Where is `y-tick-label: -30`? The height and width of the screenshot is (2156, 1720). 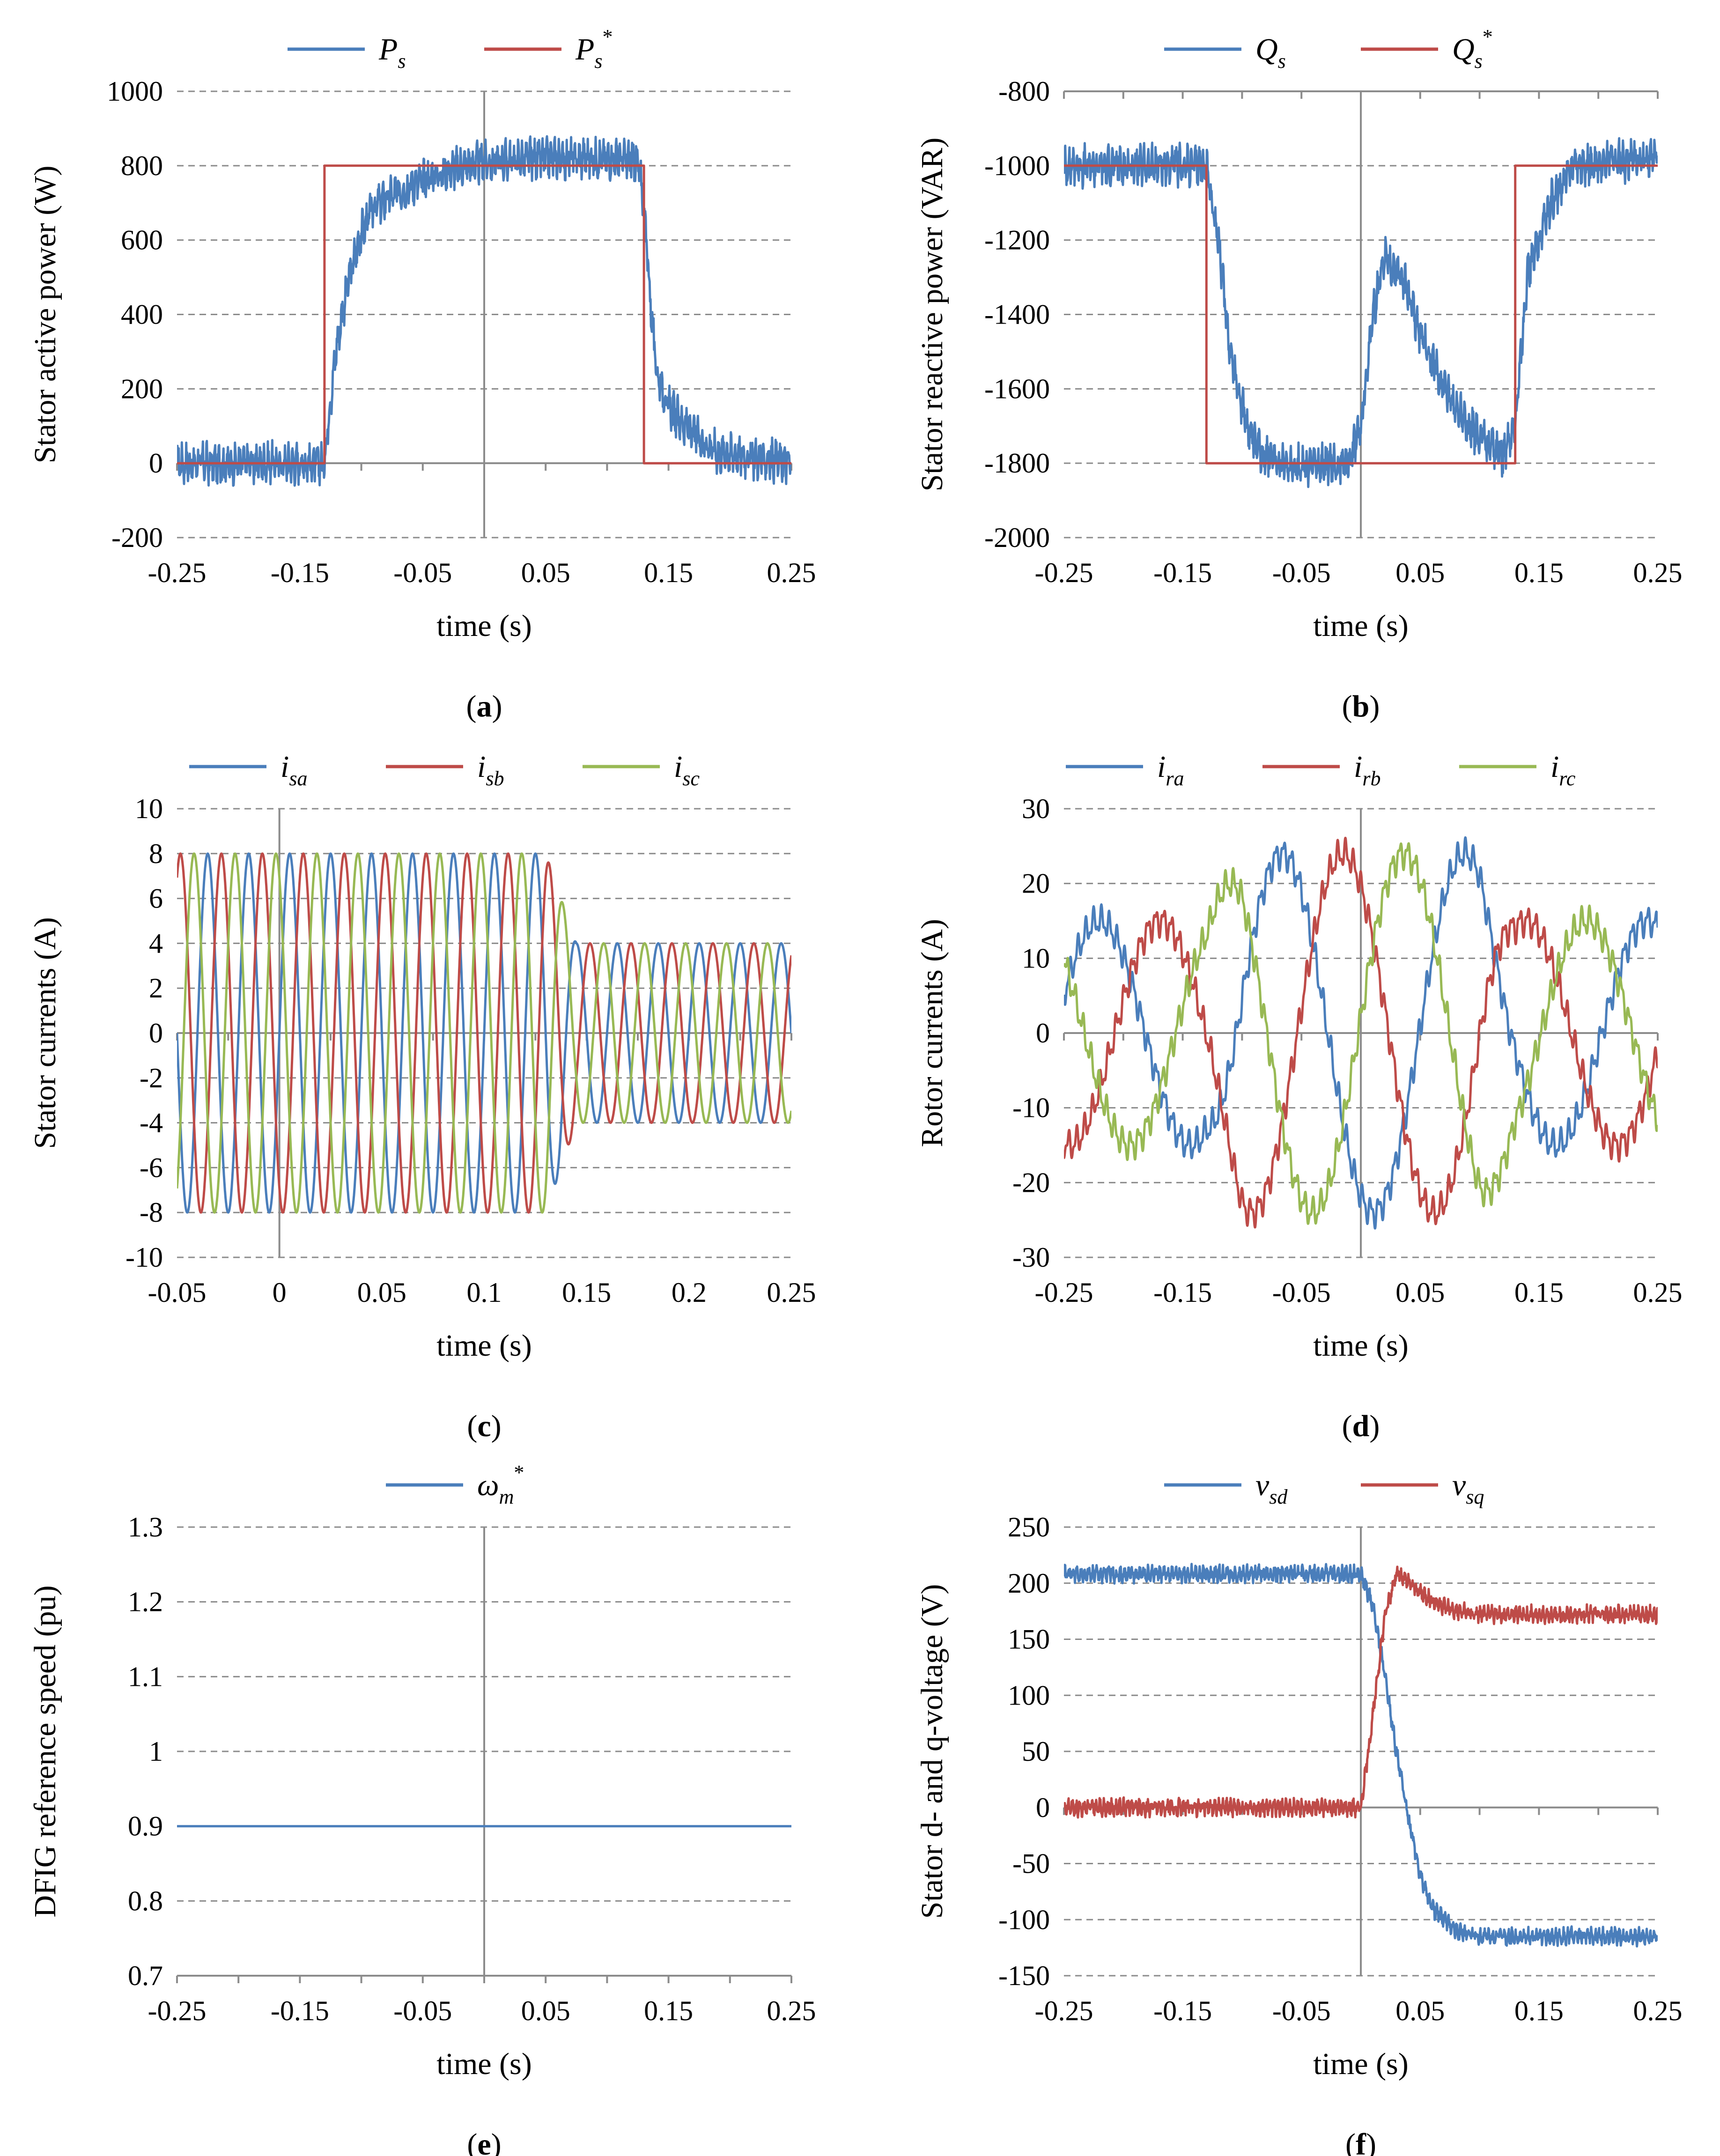
y-tick-label: -30 is located at coordinates (1031, 1257).